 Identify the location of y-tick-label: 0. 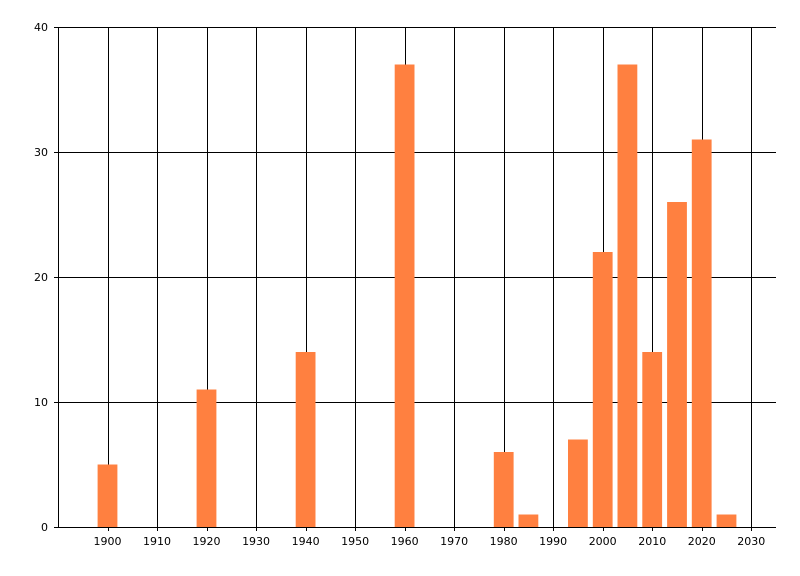
(44, 527).